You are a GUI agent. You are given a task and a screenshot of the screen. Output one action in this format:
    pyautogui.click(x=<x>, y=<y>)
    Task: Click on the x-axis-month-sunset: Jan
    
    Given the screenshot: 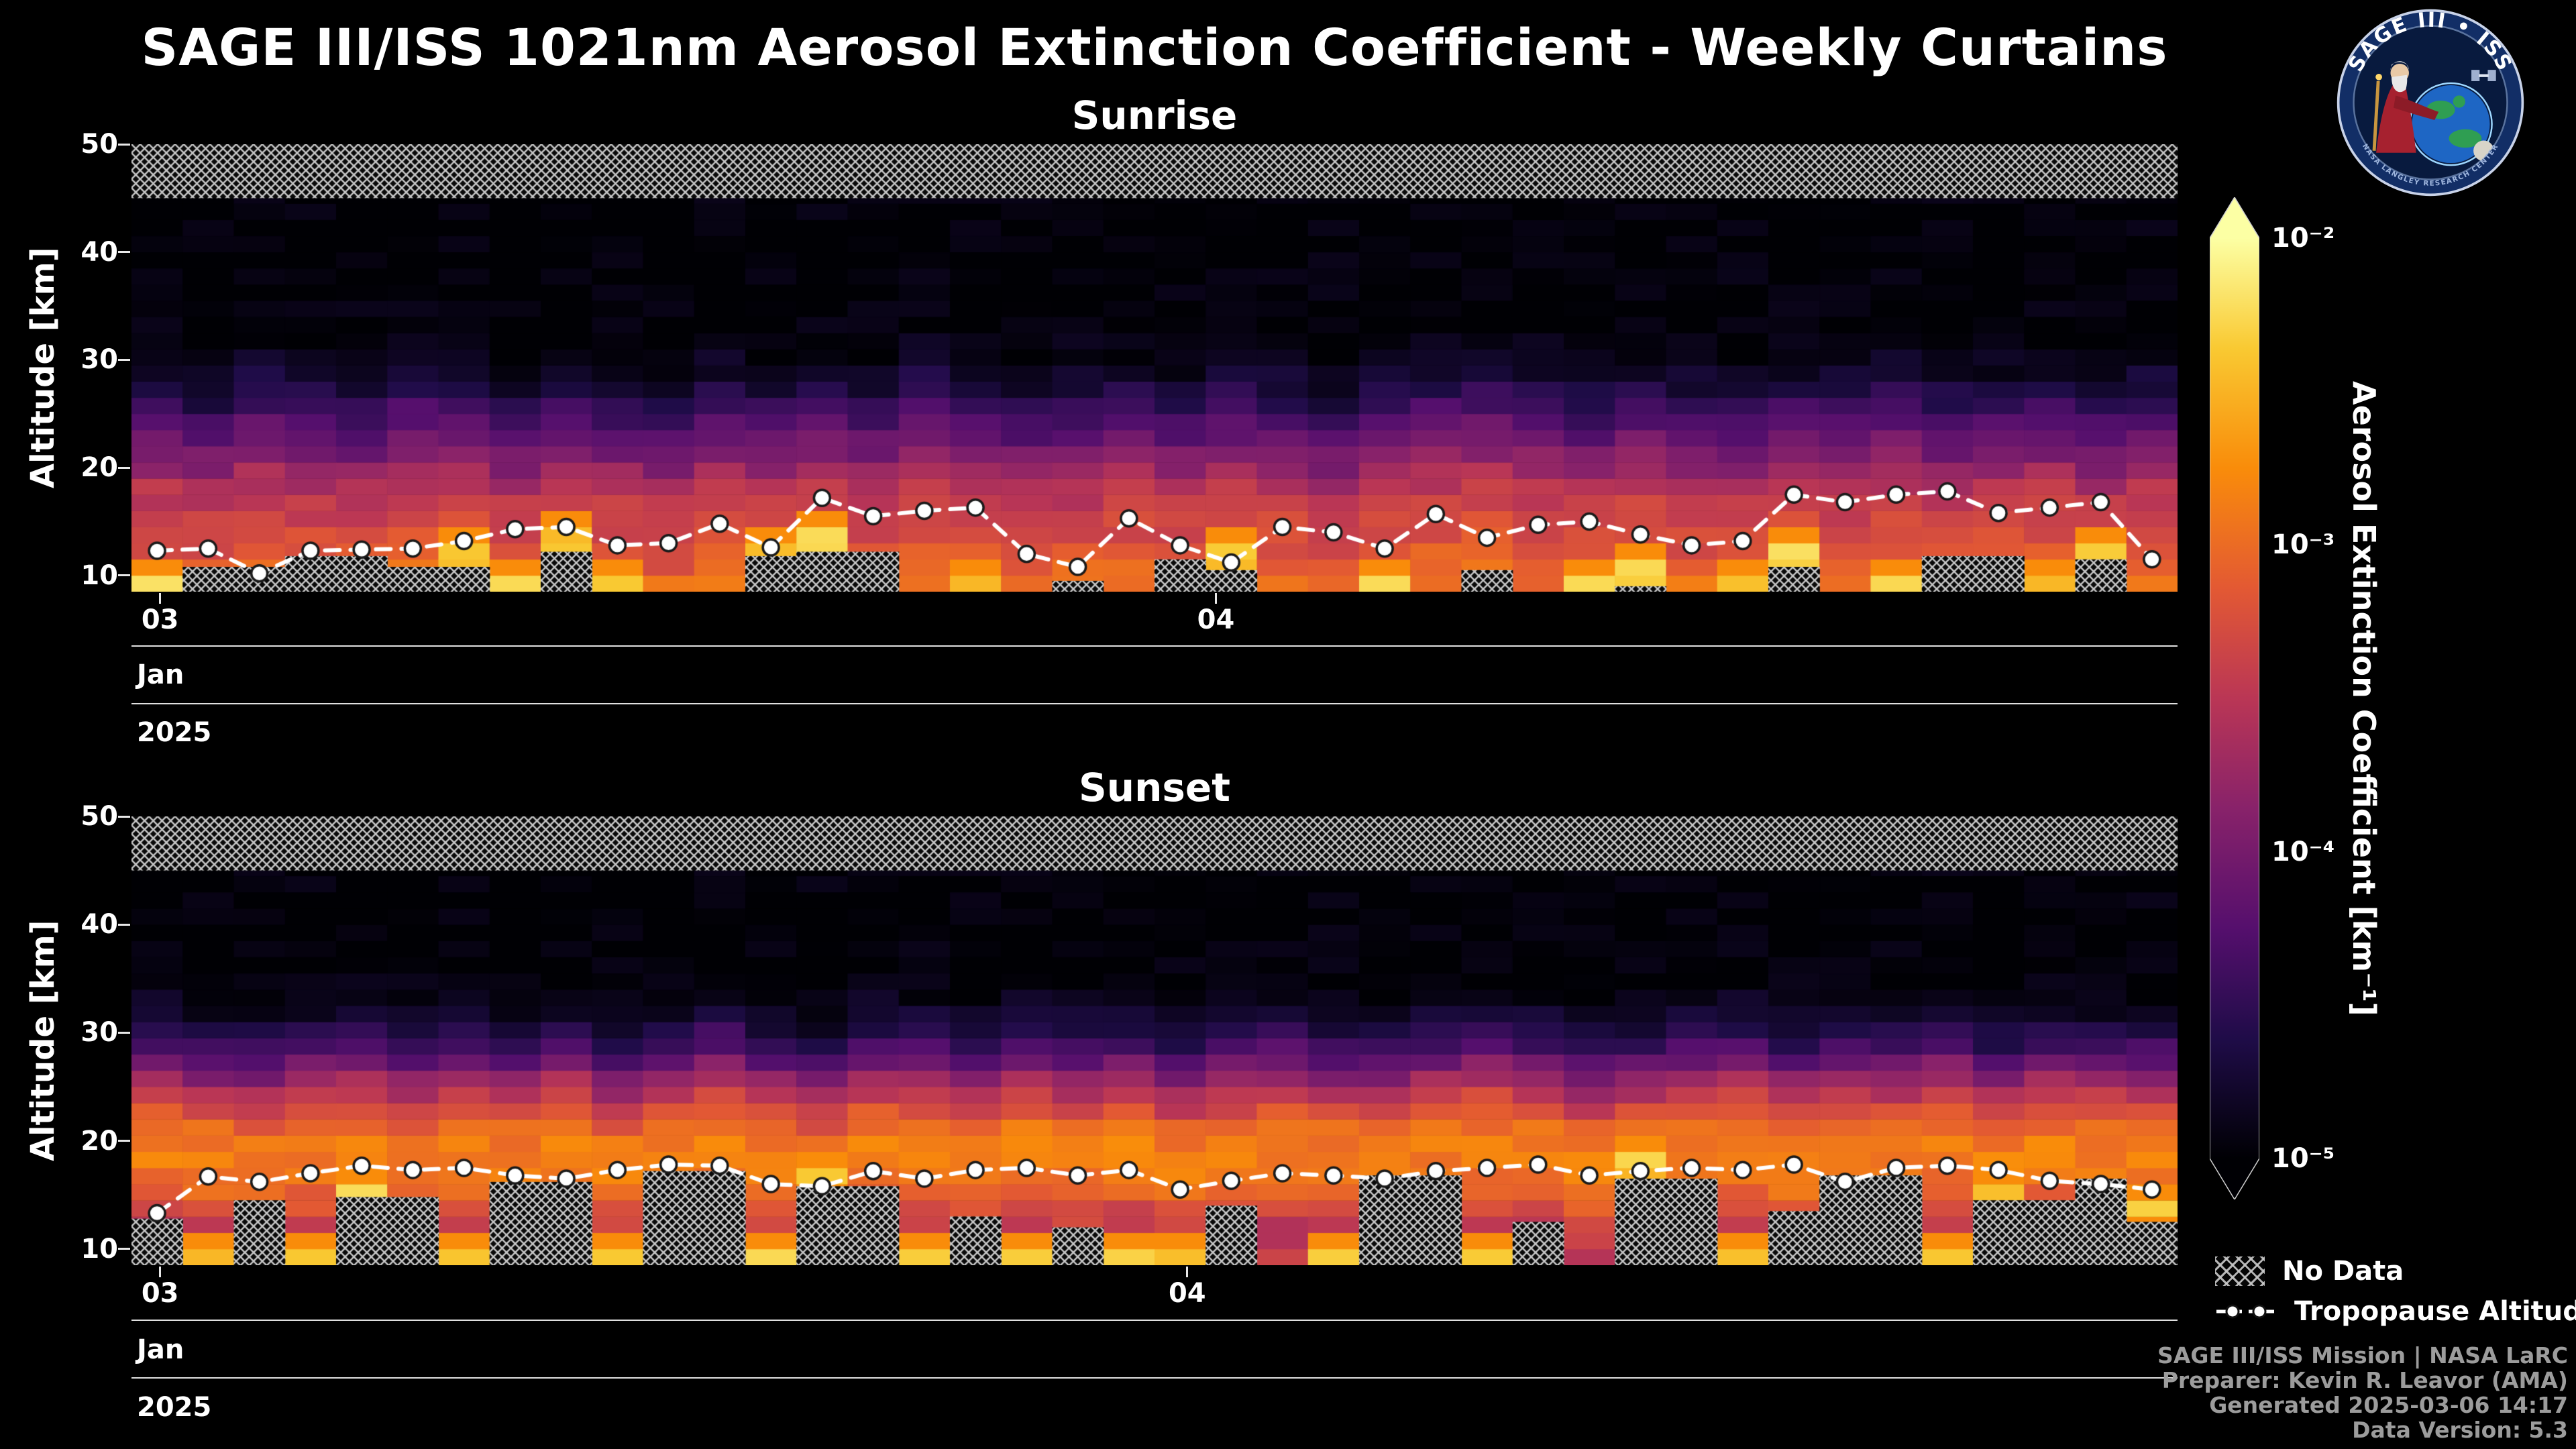 What is the action you would take?
    pyautogui.click(x=160, y=1349)
    